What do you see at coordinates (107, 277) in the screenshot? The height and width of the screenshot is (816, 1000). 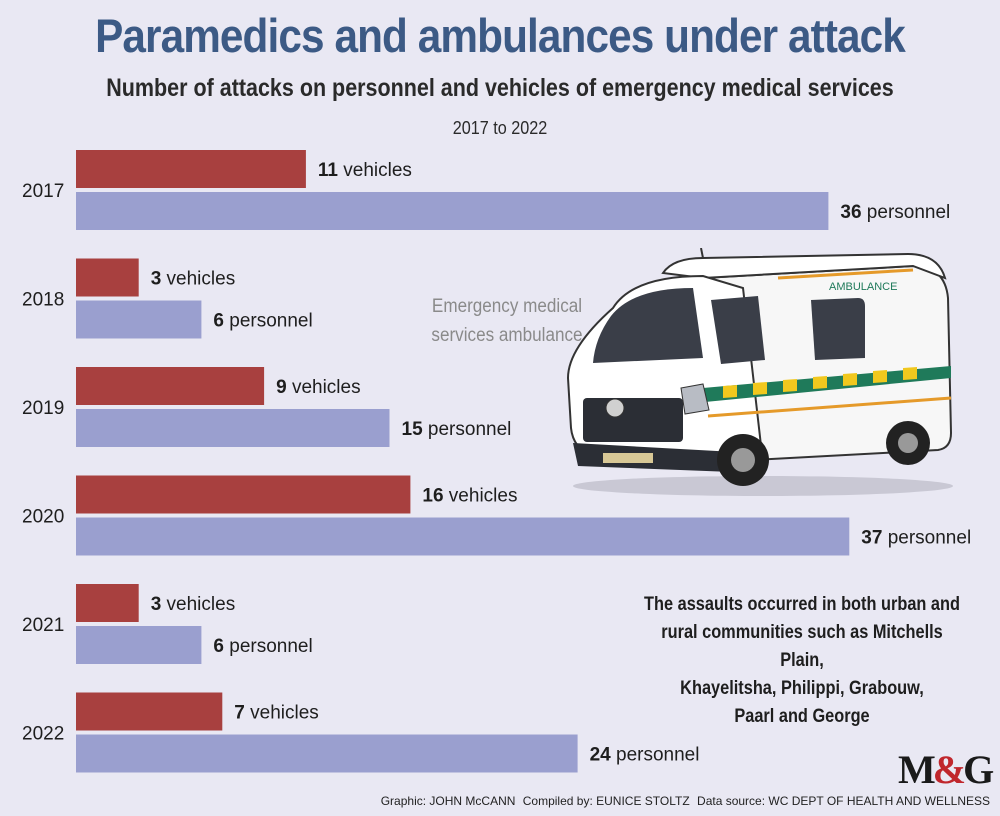 I see `bar-vehicles-2018` at bounding box center [107, 277].